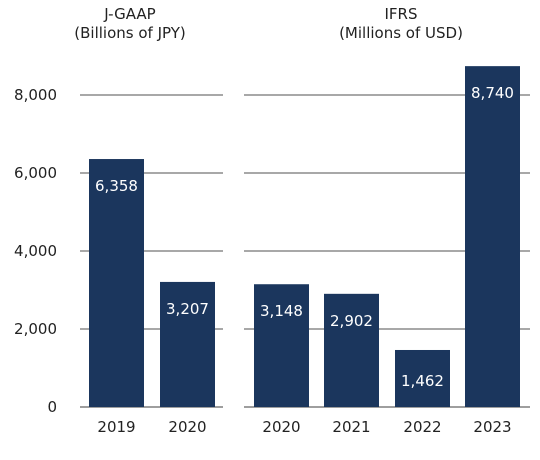 This screenshot has width=540, height=460. I want to click on x-axis-ticks: 2020 2021 2022 2023, so click(386, 427).